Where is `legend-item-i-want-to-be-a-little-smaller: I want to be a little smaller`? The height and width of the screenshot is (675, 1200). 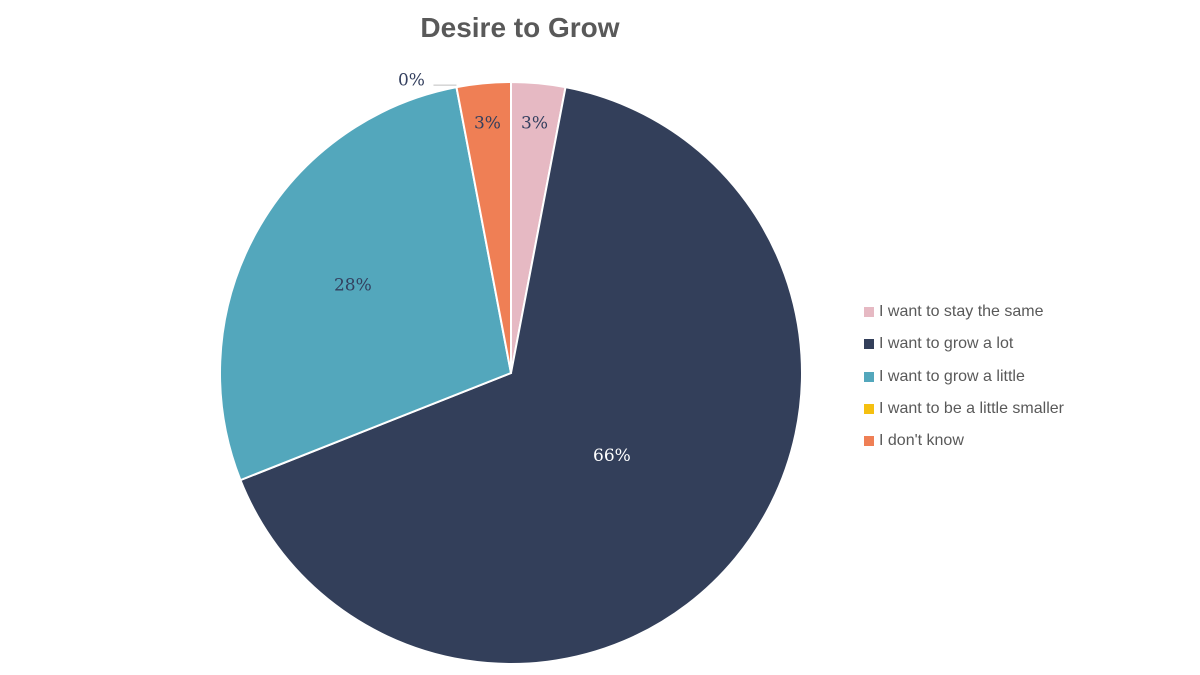 legend-item-i-want-to-be-a-little-smaller: I want to be a little smaller is located at coordinates (1029, 409).